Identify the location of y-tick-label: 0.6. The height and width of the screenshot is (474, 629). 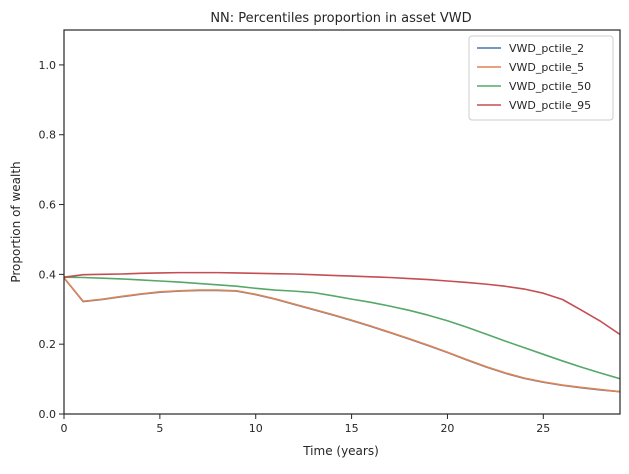
(48, 205).